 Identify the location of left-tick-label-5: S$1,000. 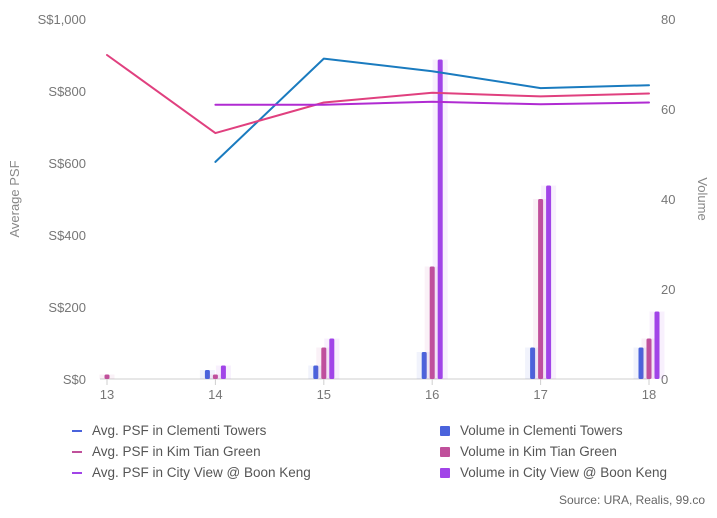
(62, 19).